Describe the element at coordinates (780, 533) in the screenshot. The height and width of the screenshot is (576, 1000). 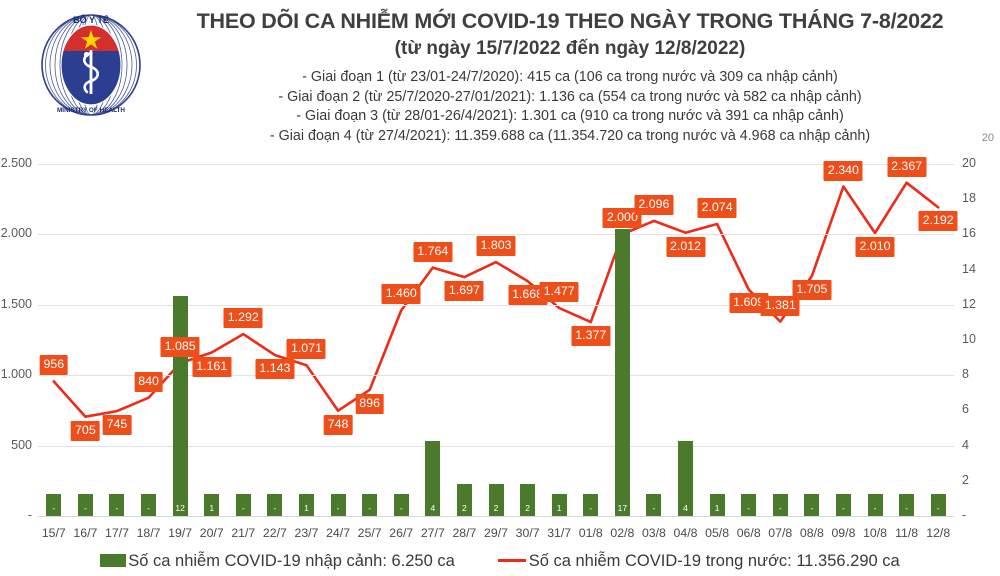
I see `x-axis-tick-label: 07/8` at that location.